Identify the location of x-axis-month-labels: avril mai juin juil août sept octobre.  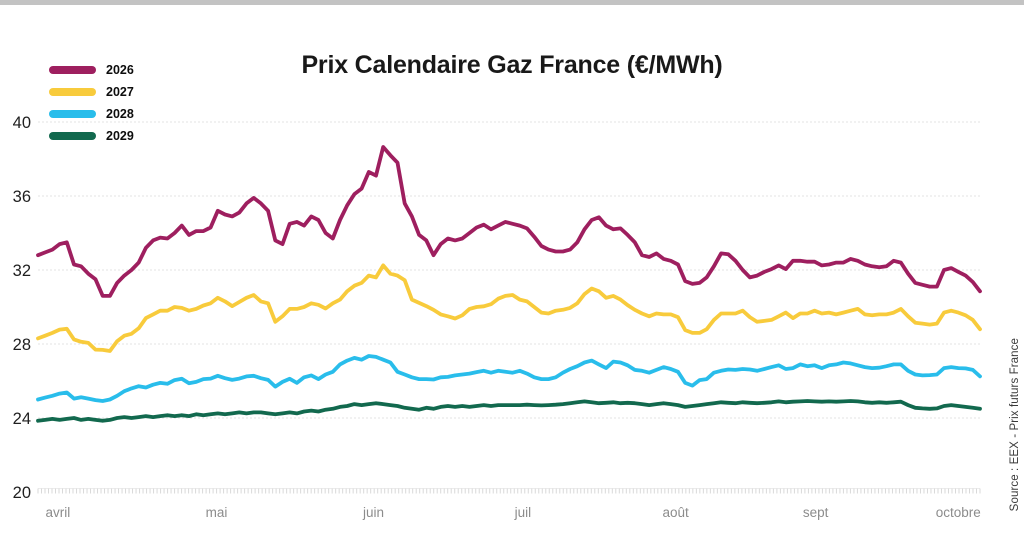
(513, 512).